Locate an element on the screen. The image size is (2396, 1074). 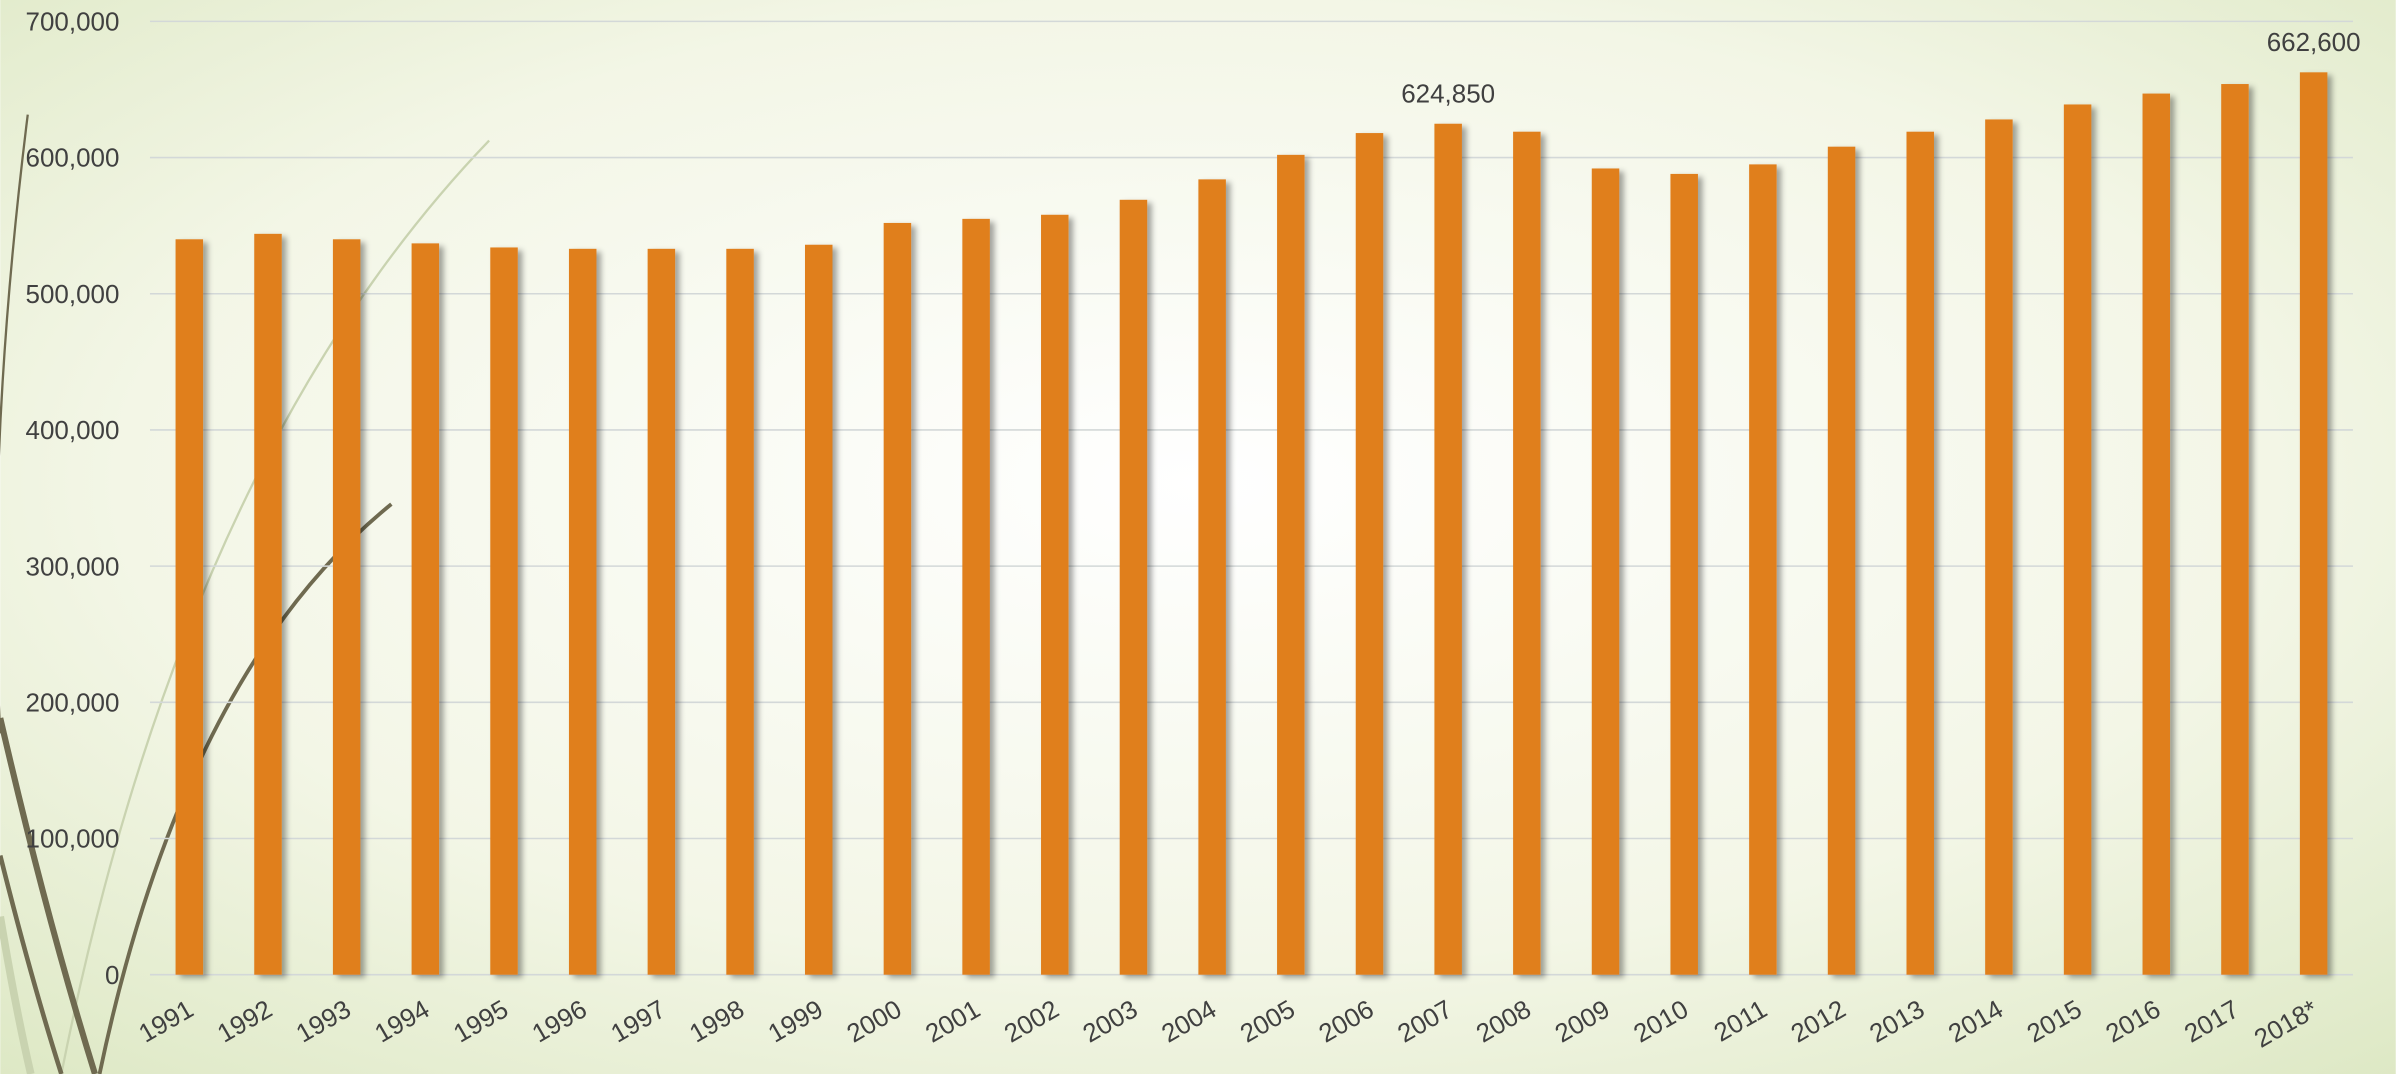
data-label: 662,600 is located at coordinates (2314, 42).